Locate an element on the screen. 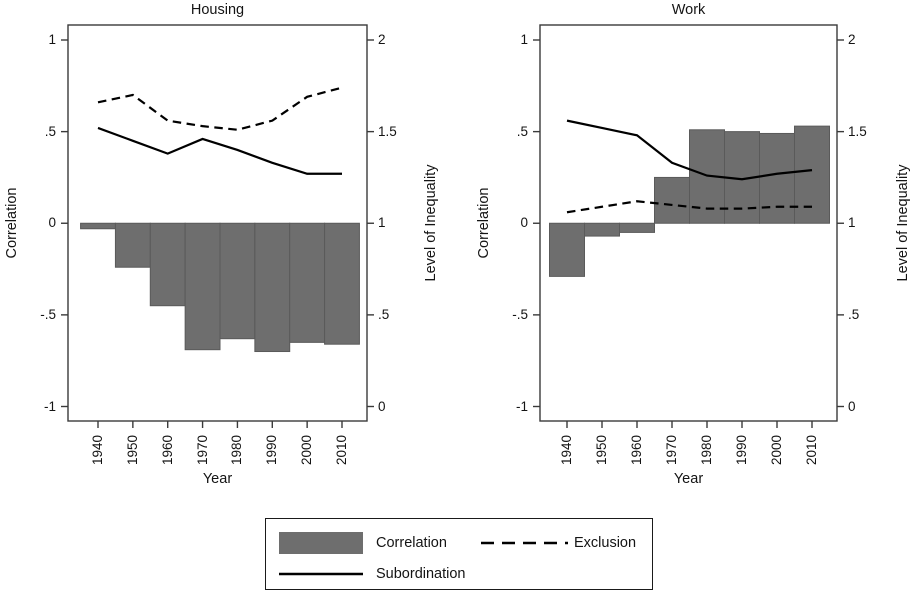 This screenshot has width=913, height=598. panel-title-work: Work is located at coordinates (688, 10).